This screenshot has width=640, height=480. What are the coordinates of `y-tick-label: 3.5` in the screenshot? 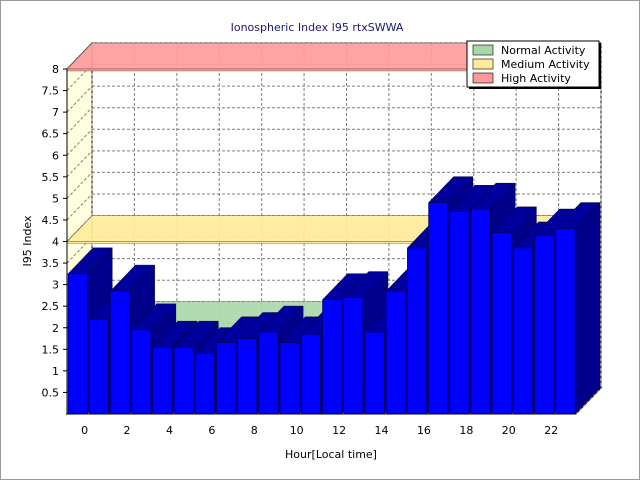 It's located at (51, 263).